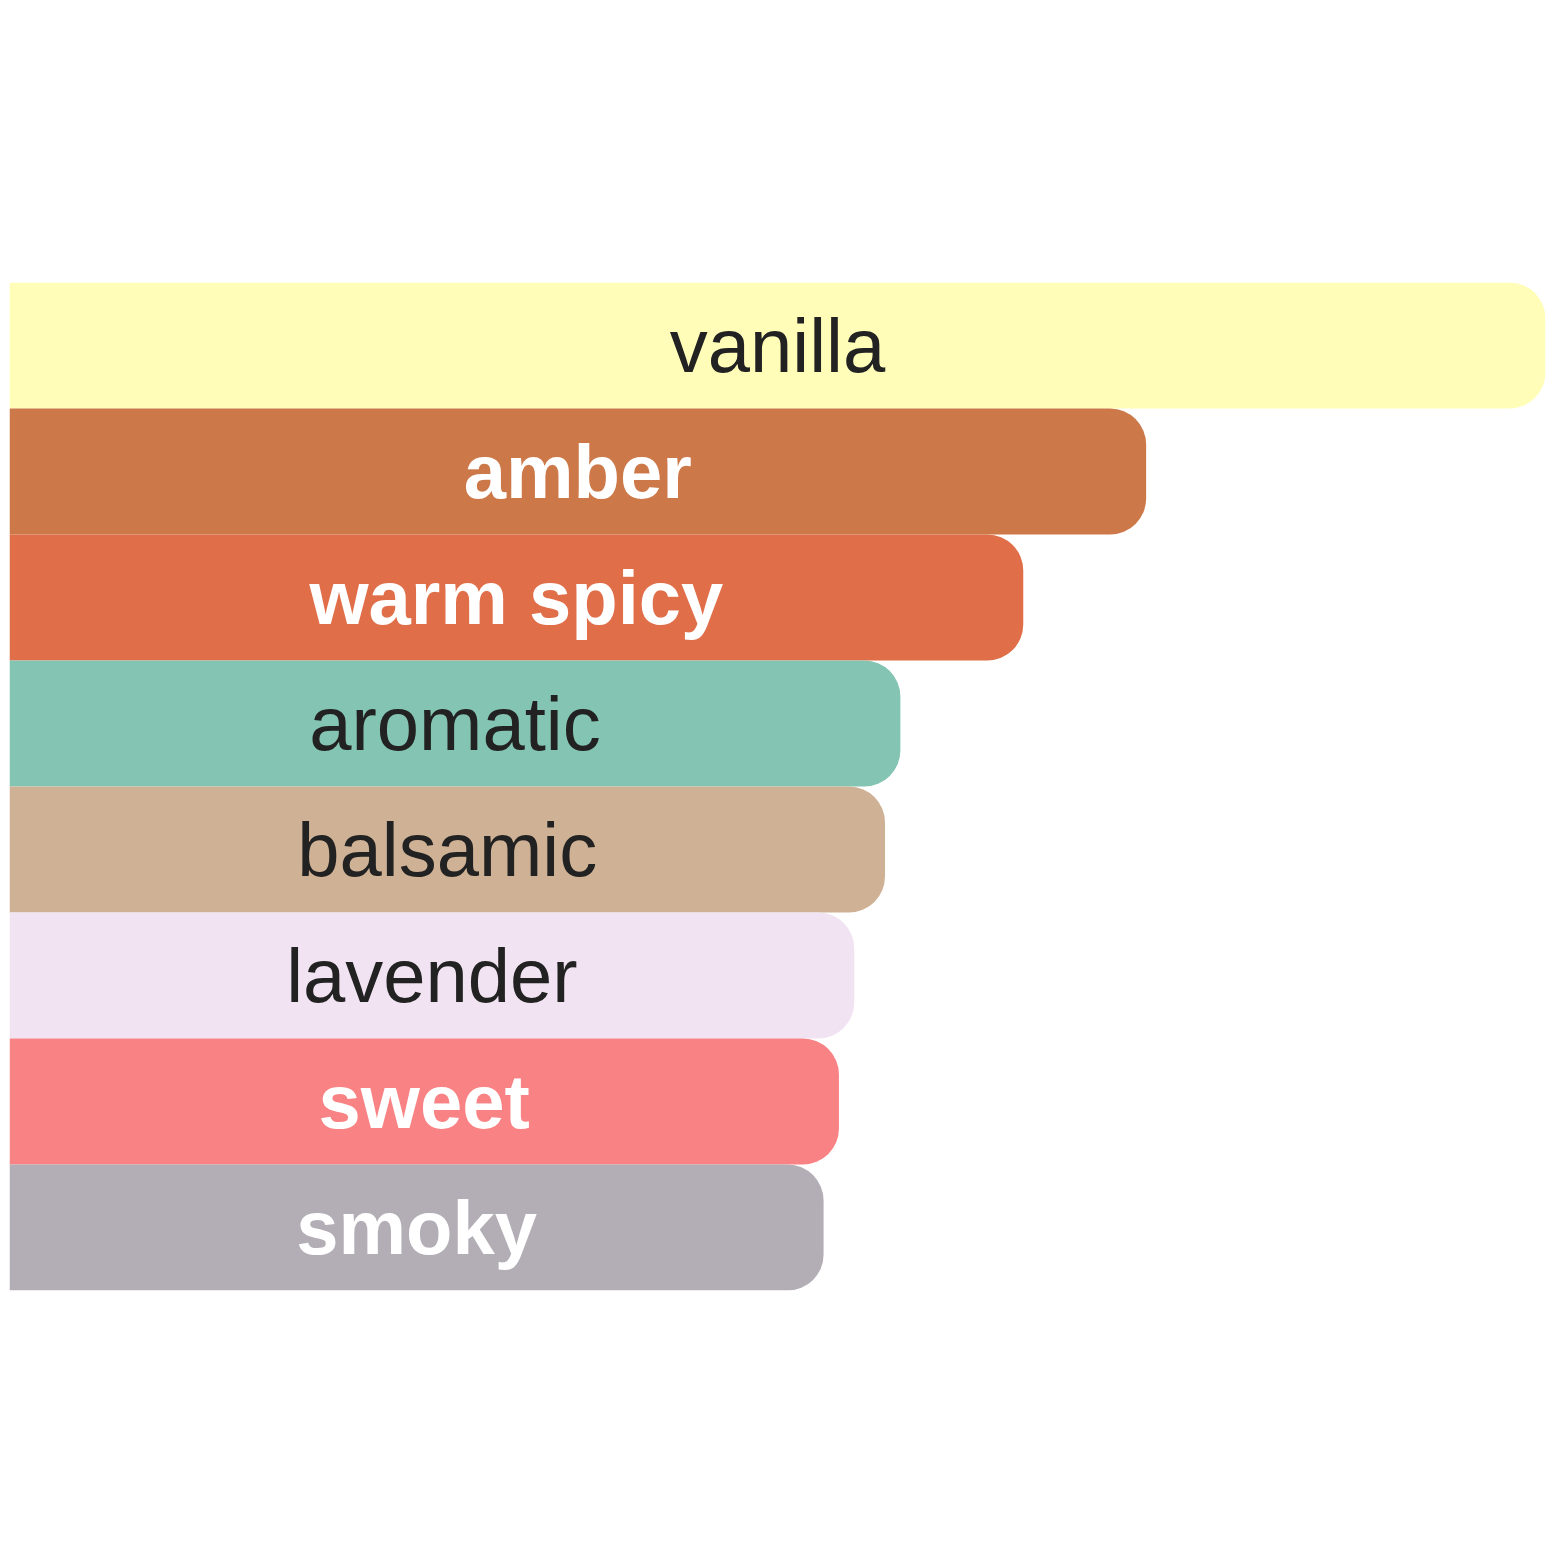 The height and width of the screenshot is (1563, 1563). I want to click on y-tick-label: smoky, so click(416, 1227).